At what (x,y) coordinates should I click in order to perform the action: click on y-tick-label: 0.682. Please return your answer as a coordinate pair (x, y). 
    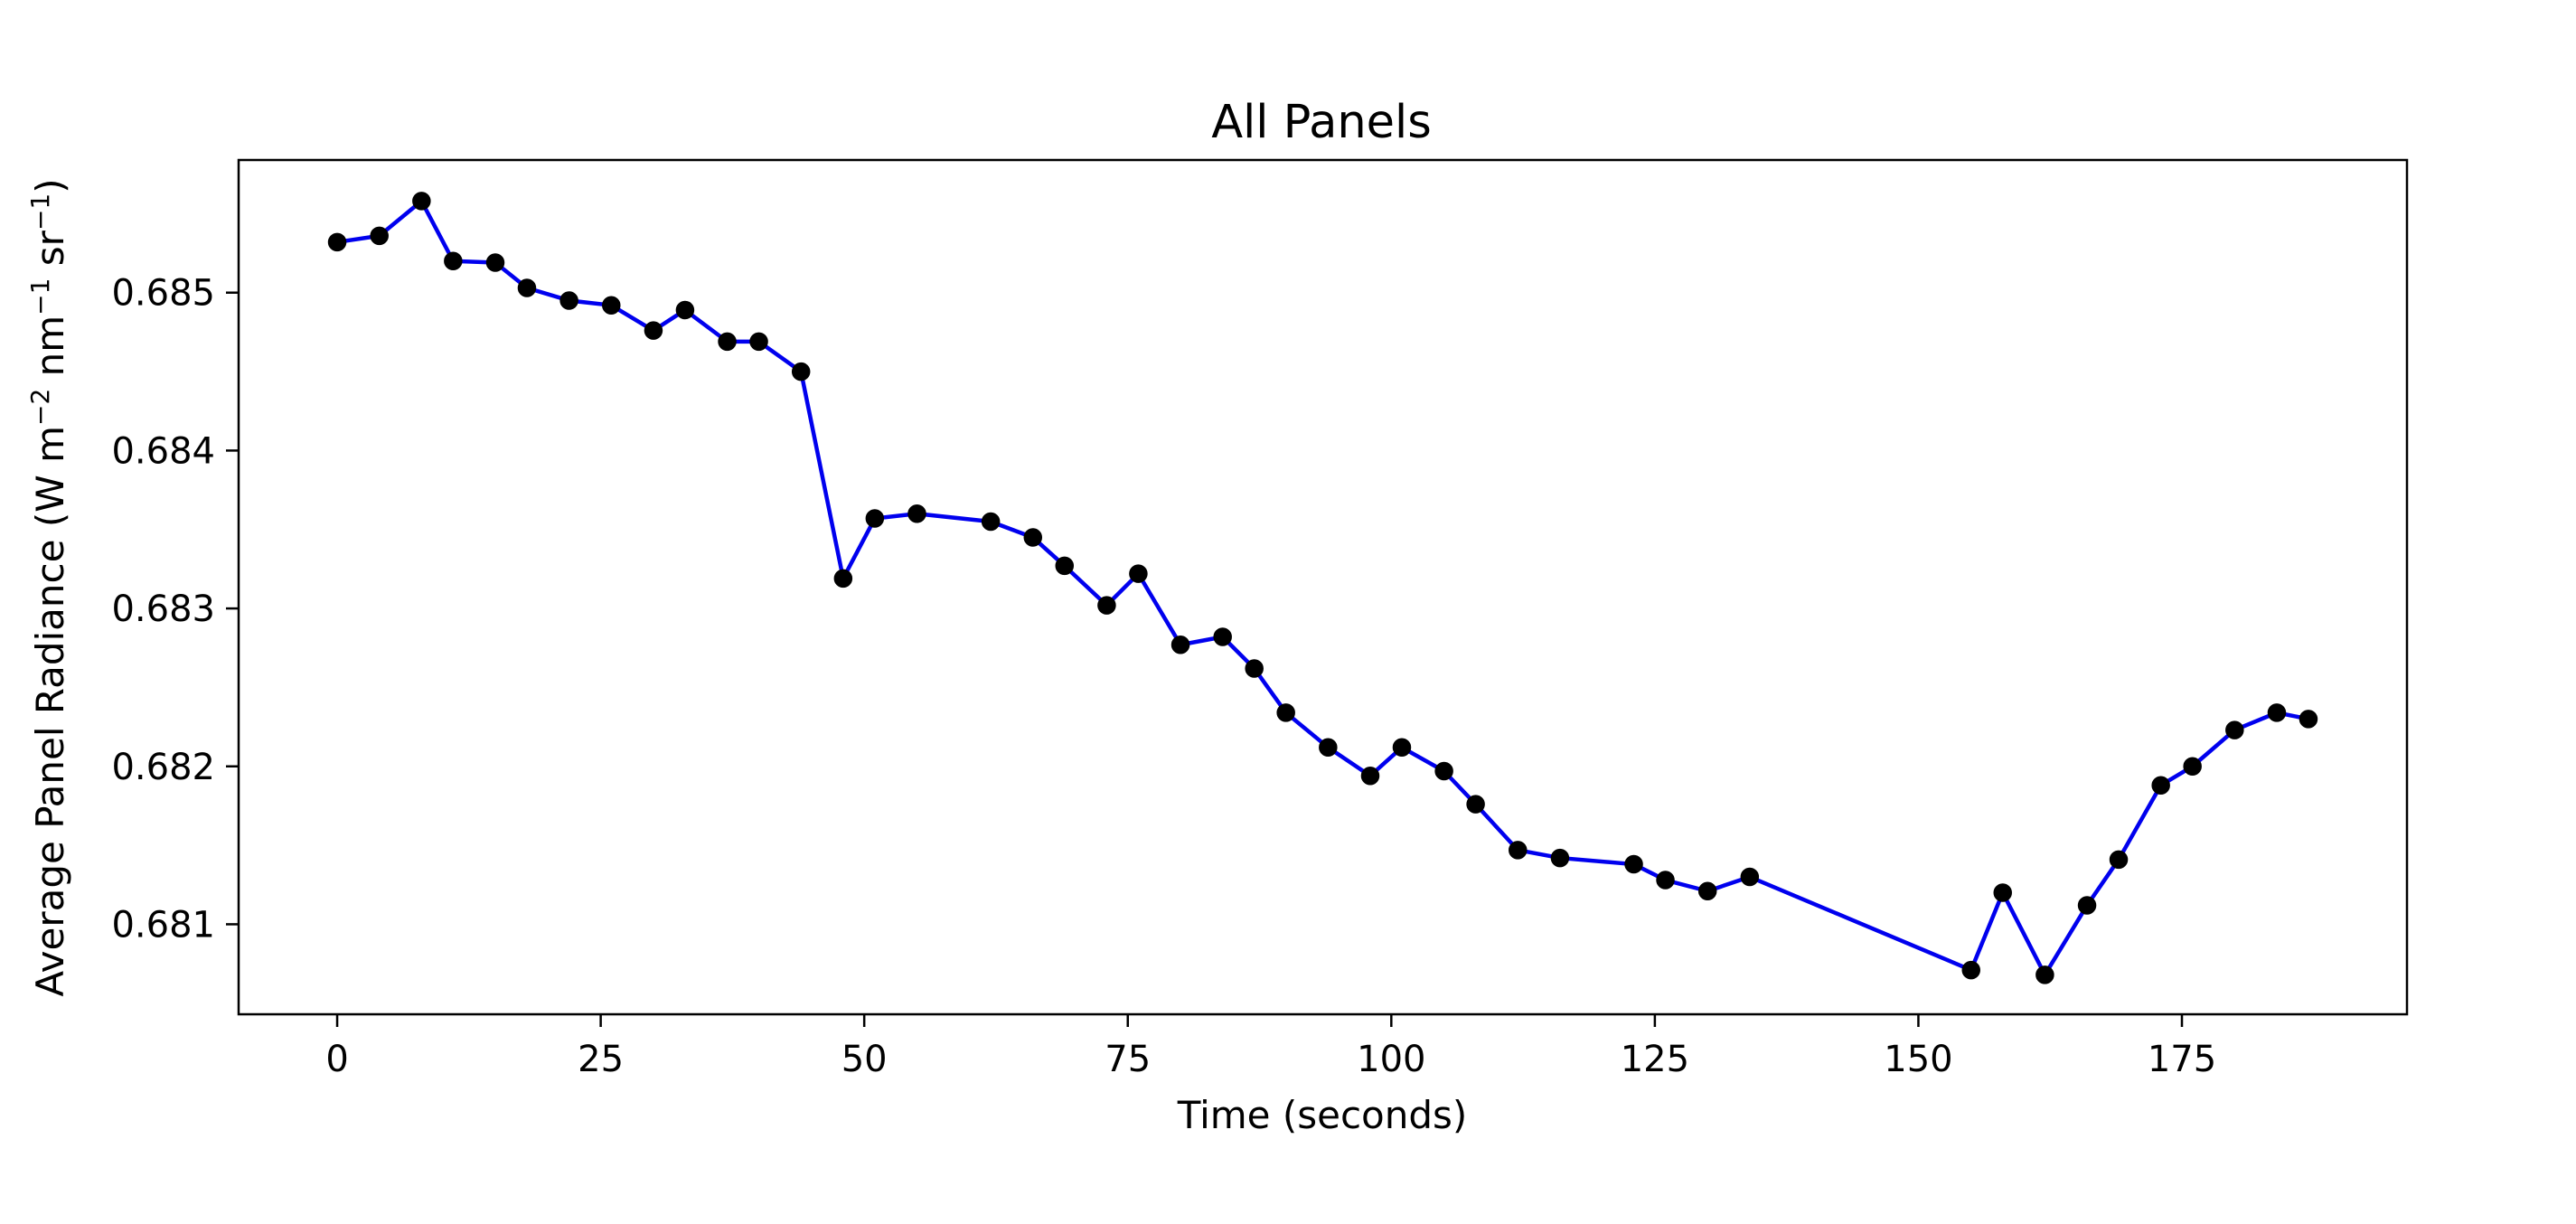
    Looking at the image, I should click on (163, 767).